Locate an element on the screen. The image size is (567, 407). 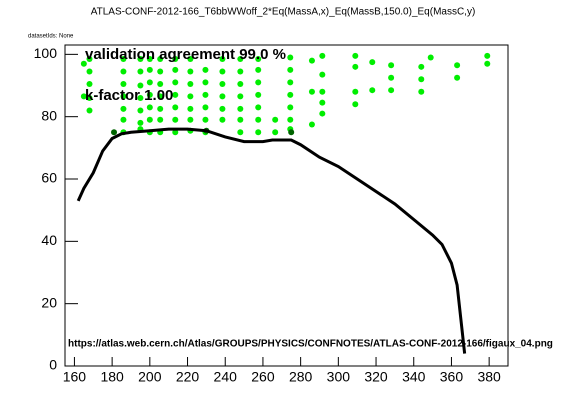
annotation: validation agreement 99.0 % is located at coordinates (185, 54).